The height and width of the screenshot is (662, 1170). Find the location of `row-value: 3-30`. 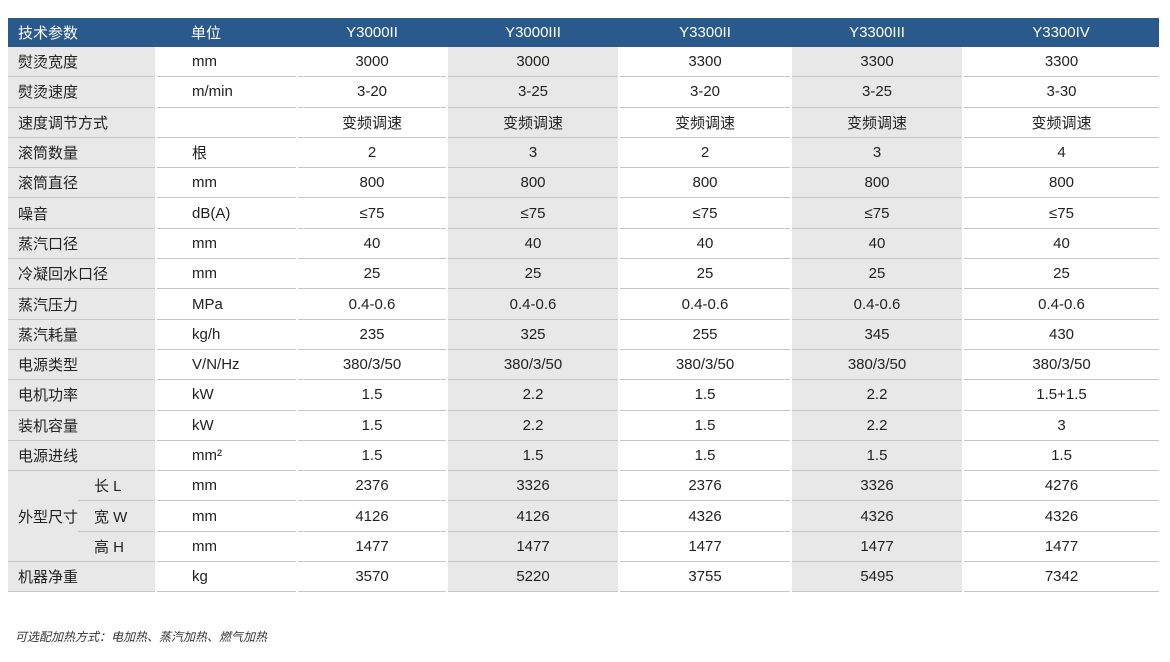

row-value: 3-30 is located at coordinates (1061, 92).